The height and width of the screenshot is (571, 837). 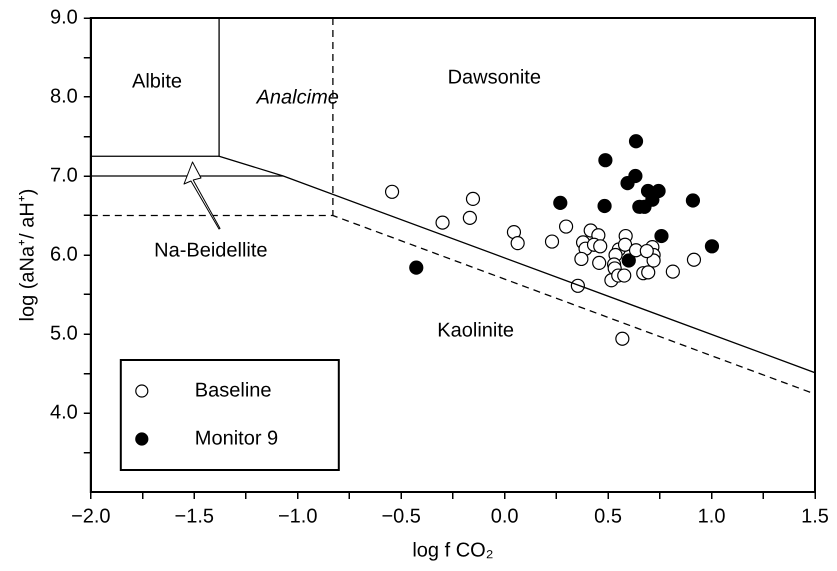 I want to click on x-tick-label: 0.0, so click(x=504, y=517).